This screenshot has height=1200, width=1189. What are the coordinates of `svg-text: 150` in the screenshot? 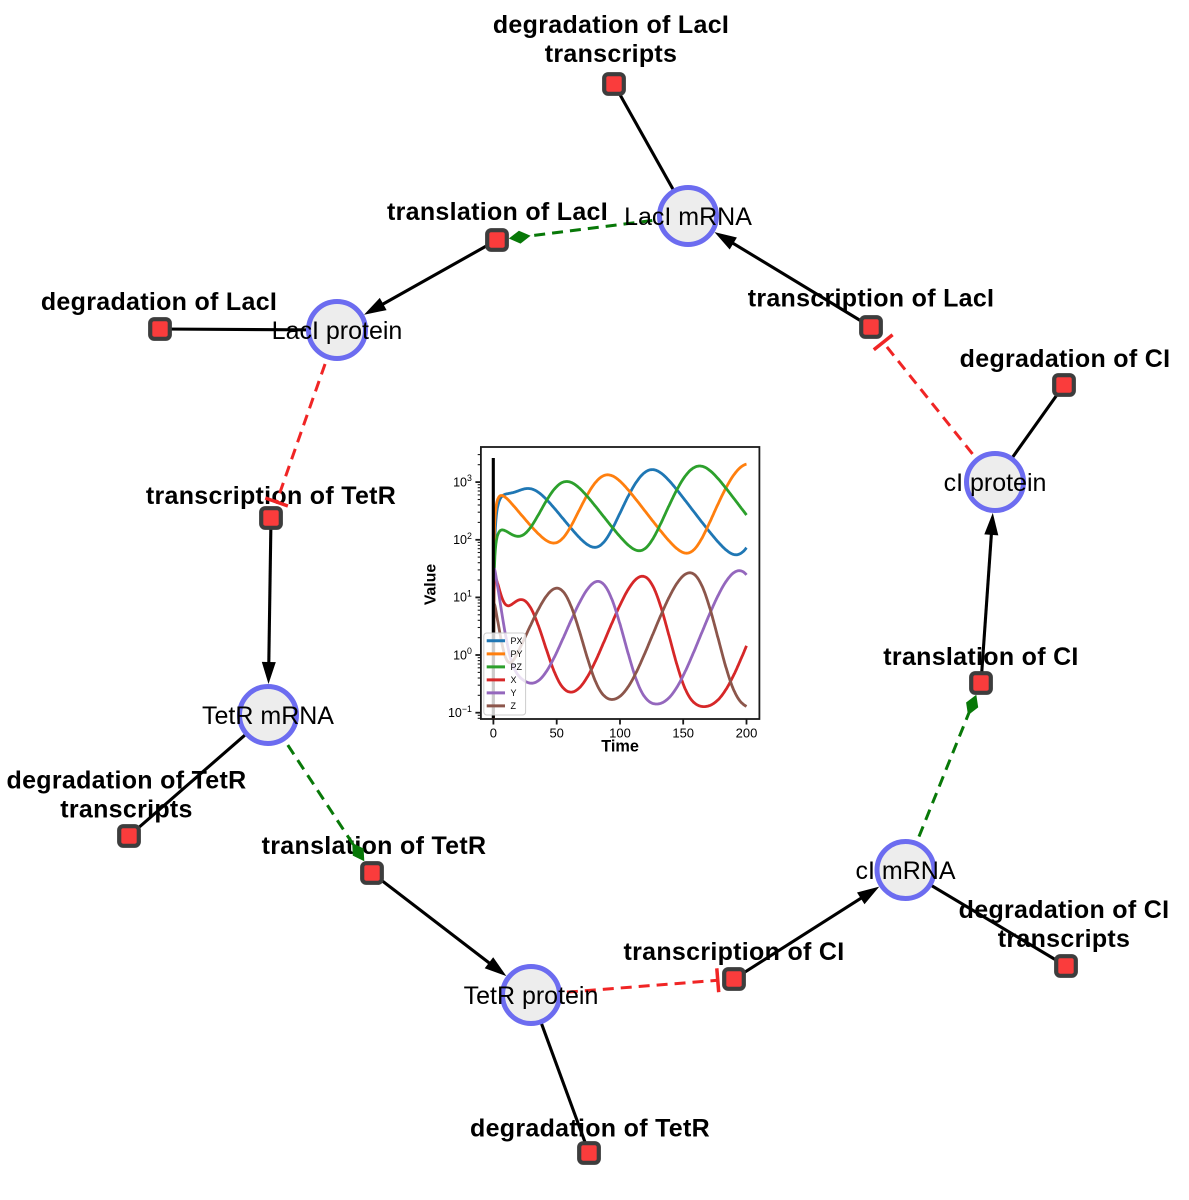 It's located at (683, 733).